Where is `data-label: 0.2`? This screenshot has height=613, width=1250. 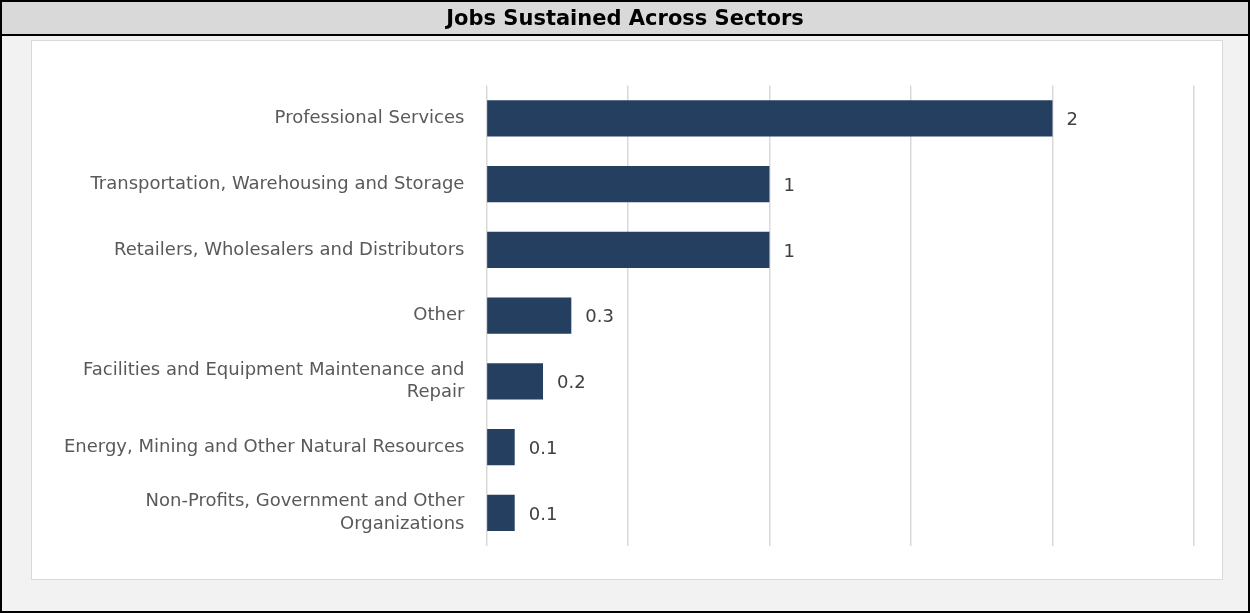 data-label: 0.2 is located at coordinates (571, 382).